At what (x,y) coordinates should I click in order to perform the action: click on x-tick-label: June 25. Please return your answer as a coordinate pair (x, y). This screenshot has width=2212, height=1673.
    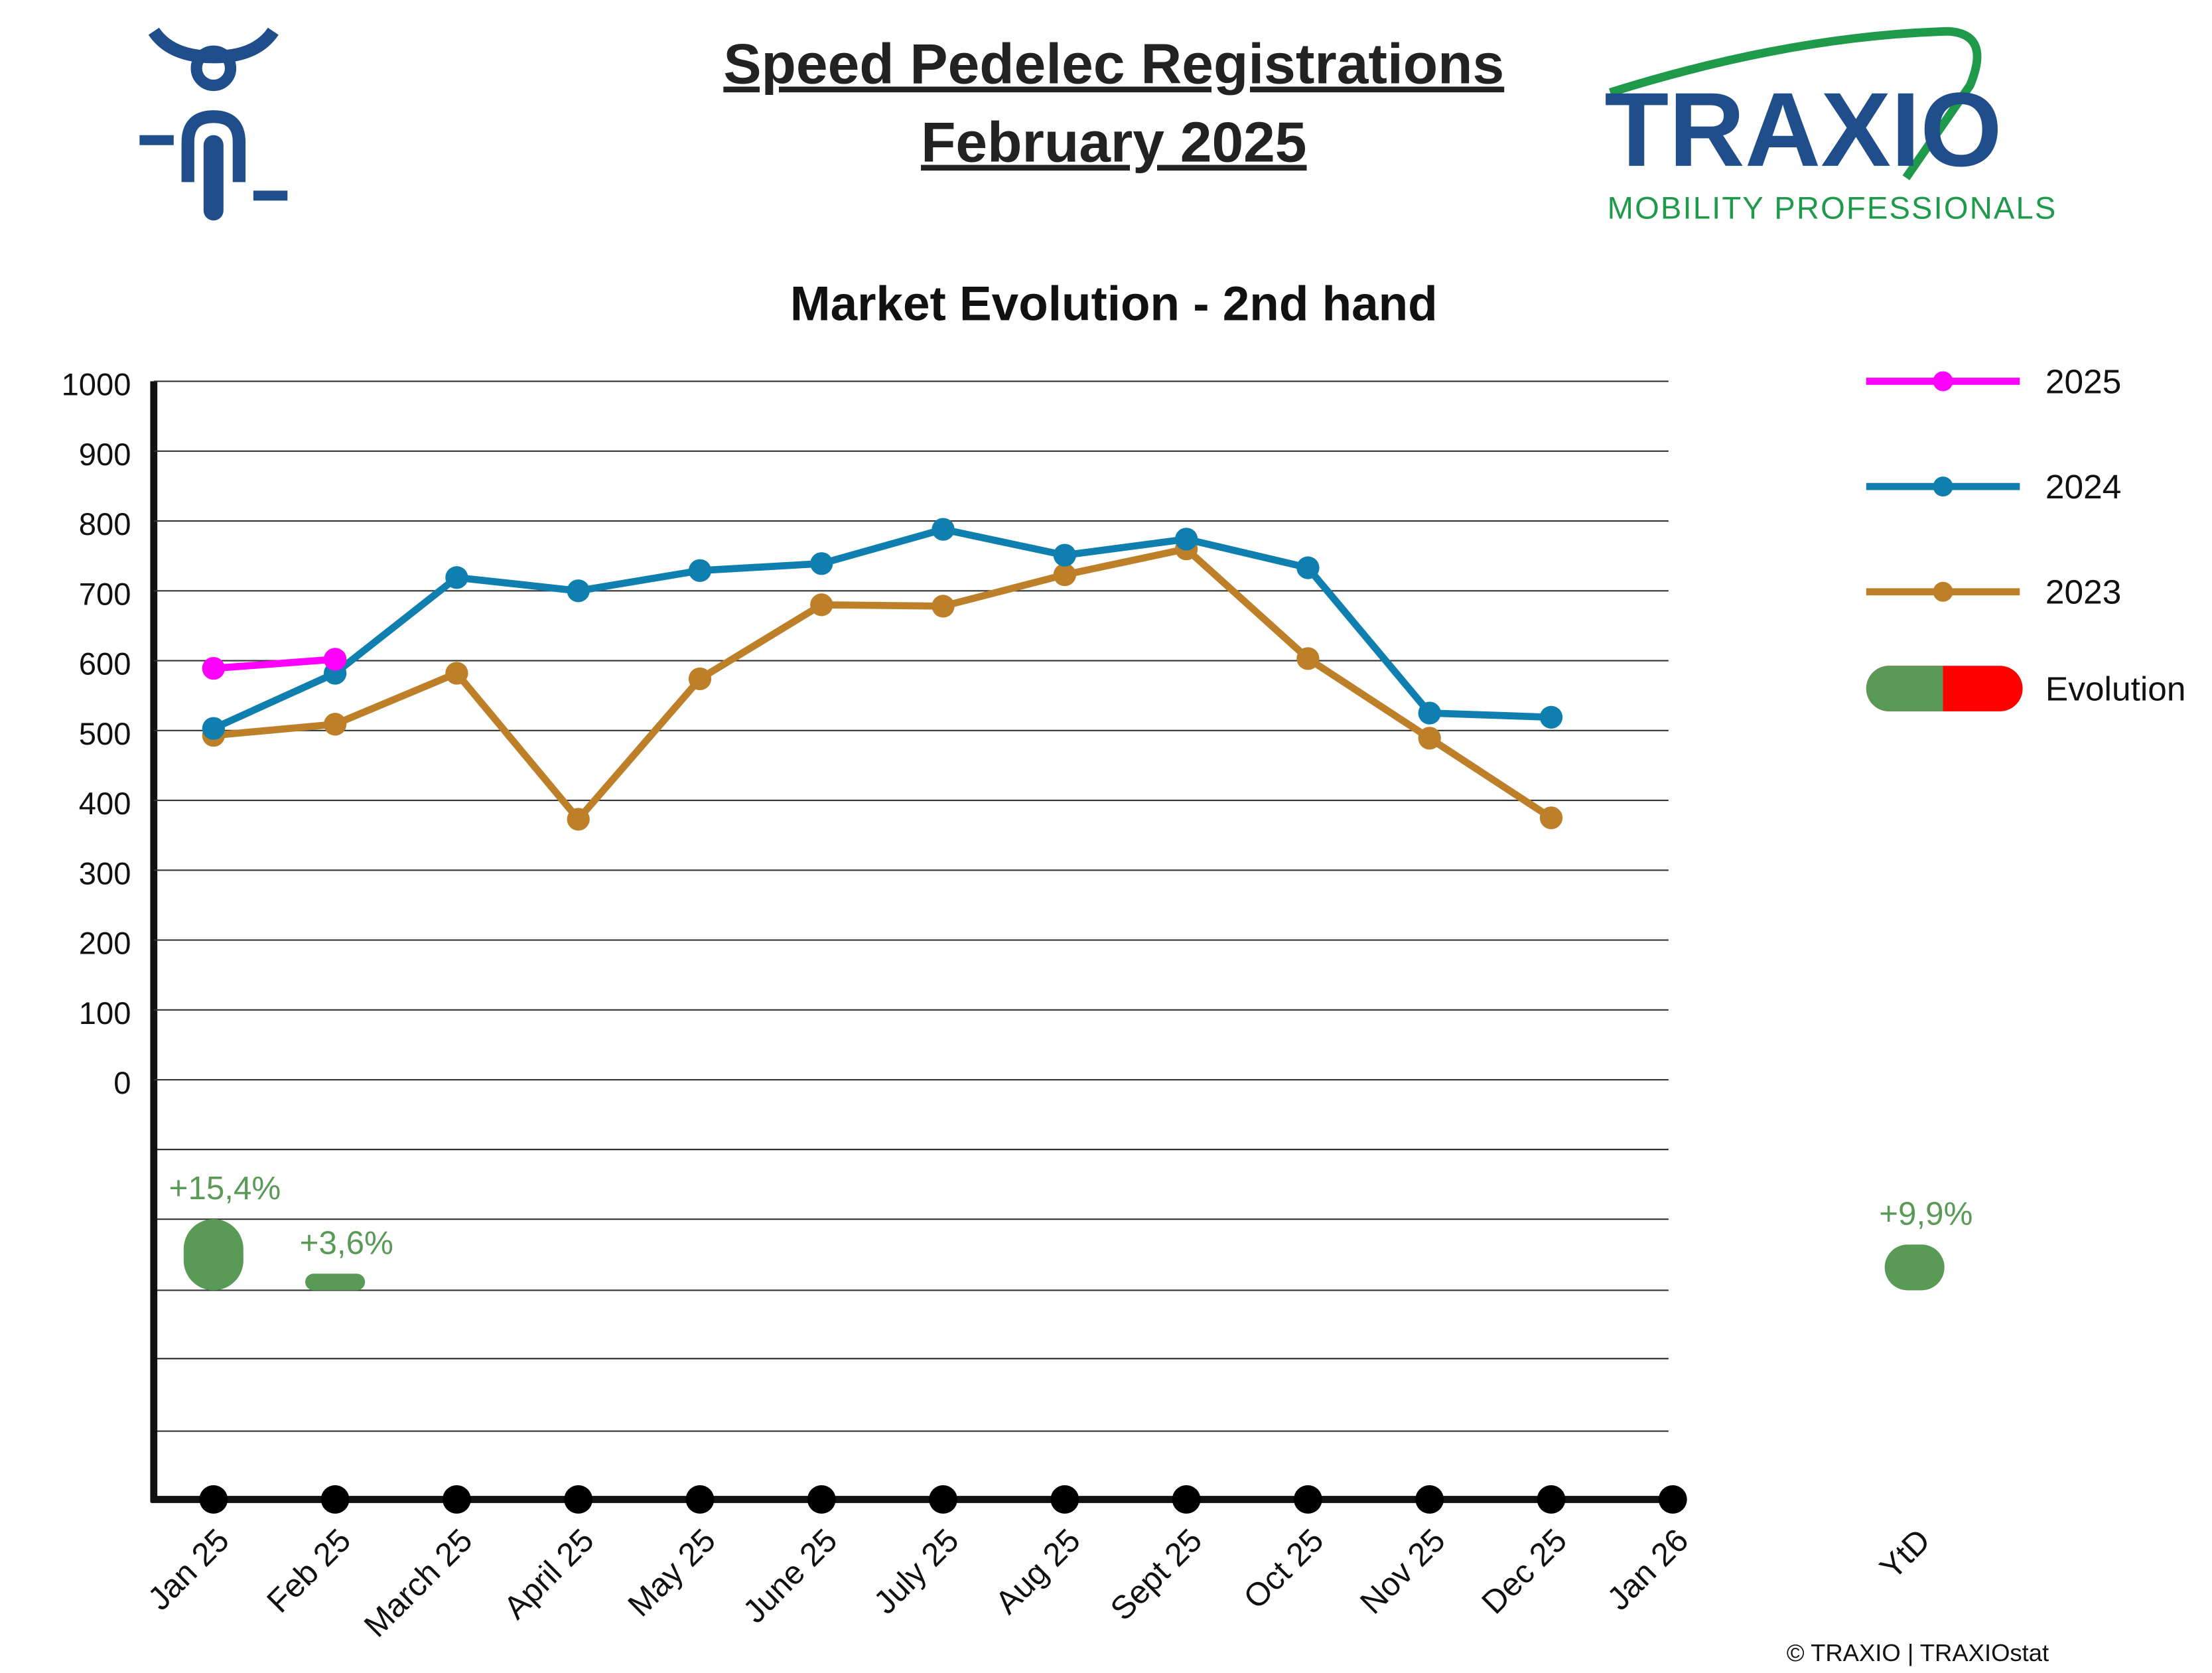
    Looking at the image, I should click on (790, 1576).